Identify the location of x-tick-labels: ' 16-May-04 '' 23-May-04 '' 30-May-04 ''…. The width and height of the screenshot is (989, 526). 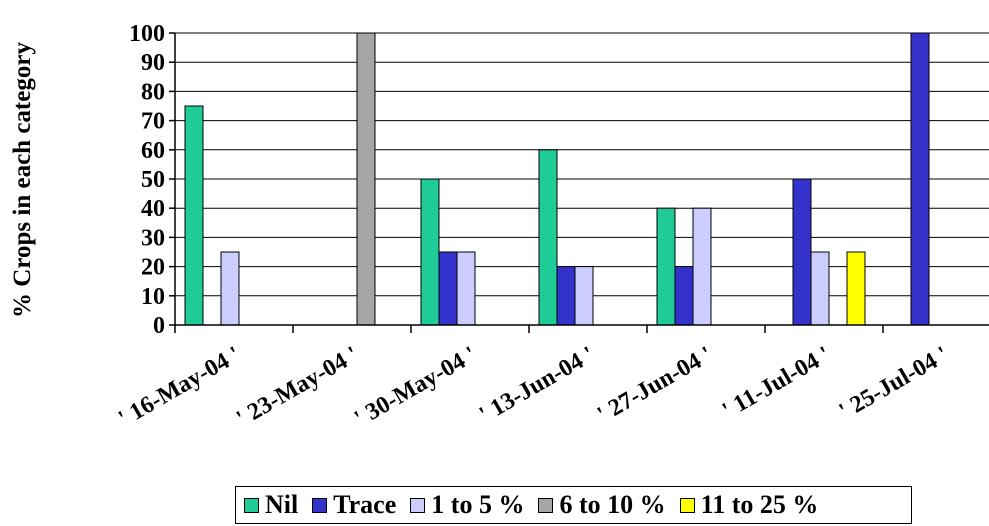
(533, 387).